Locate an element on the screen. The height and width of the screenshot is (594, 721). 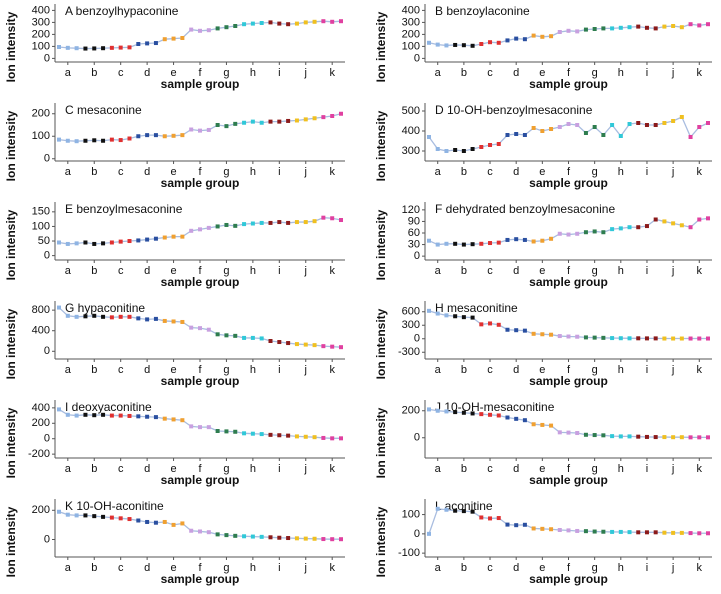
y-tick-label: 150 is located at coordinates (41, 212).